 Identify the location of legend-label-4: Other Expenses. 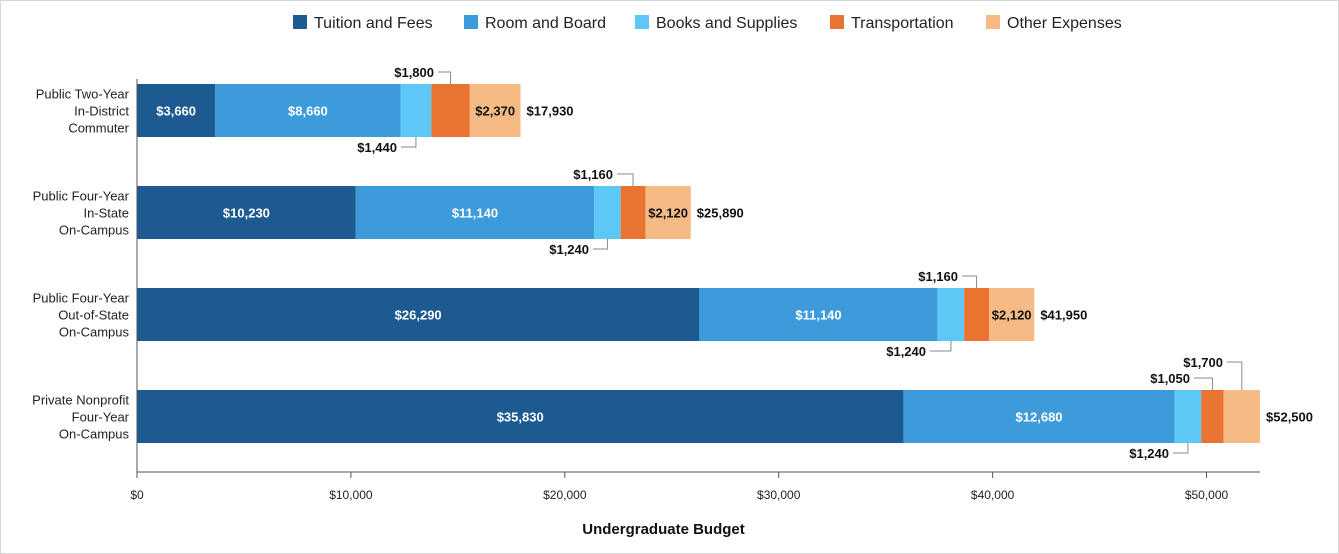
(1064, 23).